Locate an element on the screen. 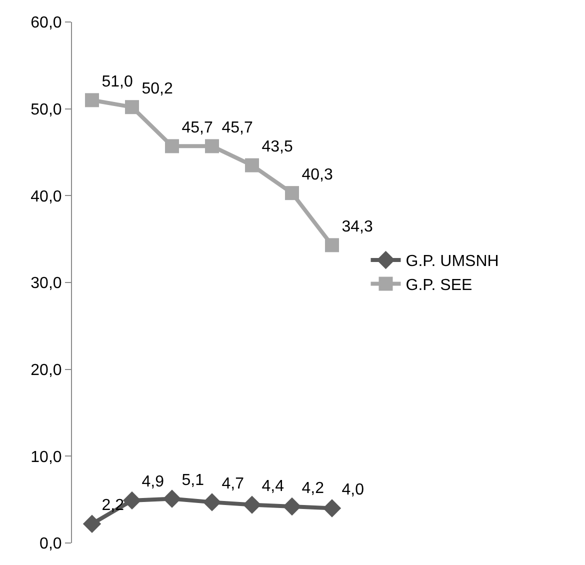 The height and width of the screenshot is (565, 585). data-label: 34,3 is located at coordinates (357, 227).